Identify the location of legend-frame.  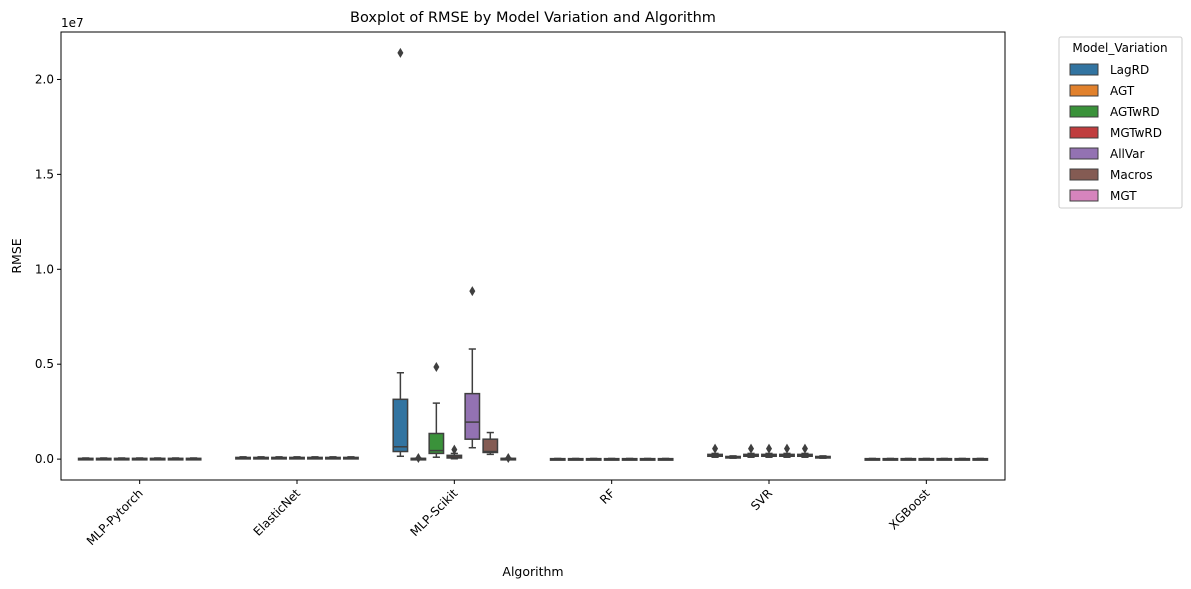
(1120, 122).